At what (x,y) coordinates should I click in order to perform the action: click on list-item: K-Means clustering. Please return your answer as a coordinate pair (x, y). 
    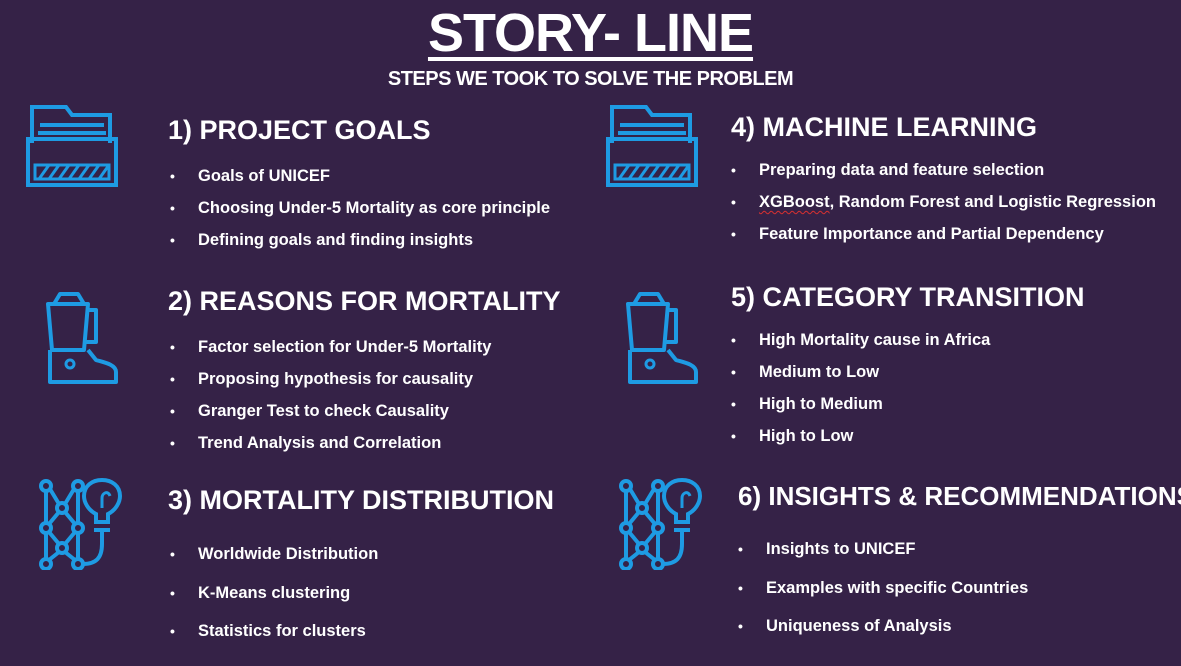
    Looking at the image, I should click on (274, 593).